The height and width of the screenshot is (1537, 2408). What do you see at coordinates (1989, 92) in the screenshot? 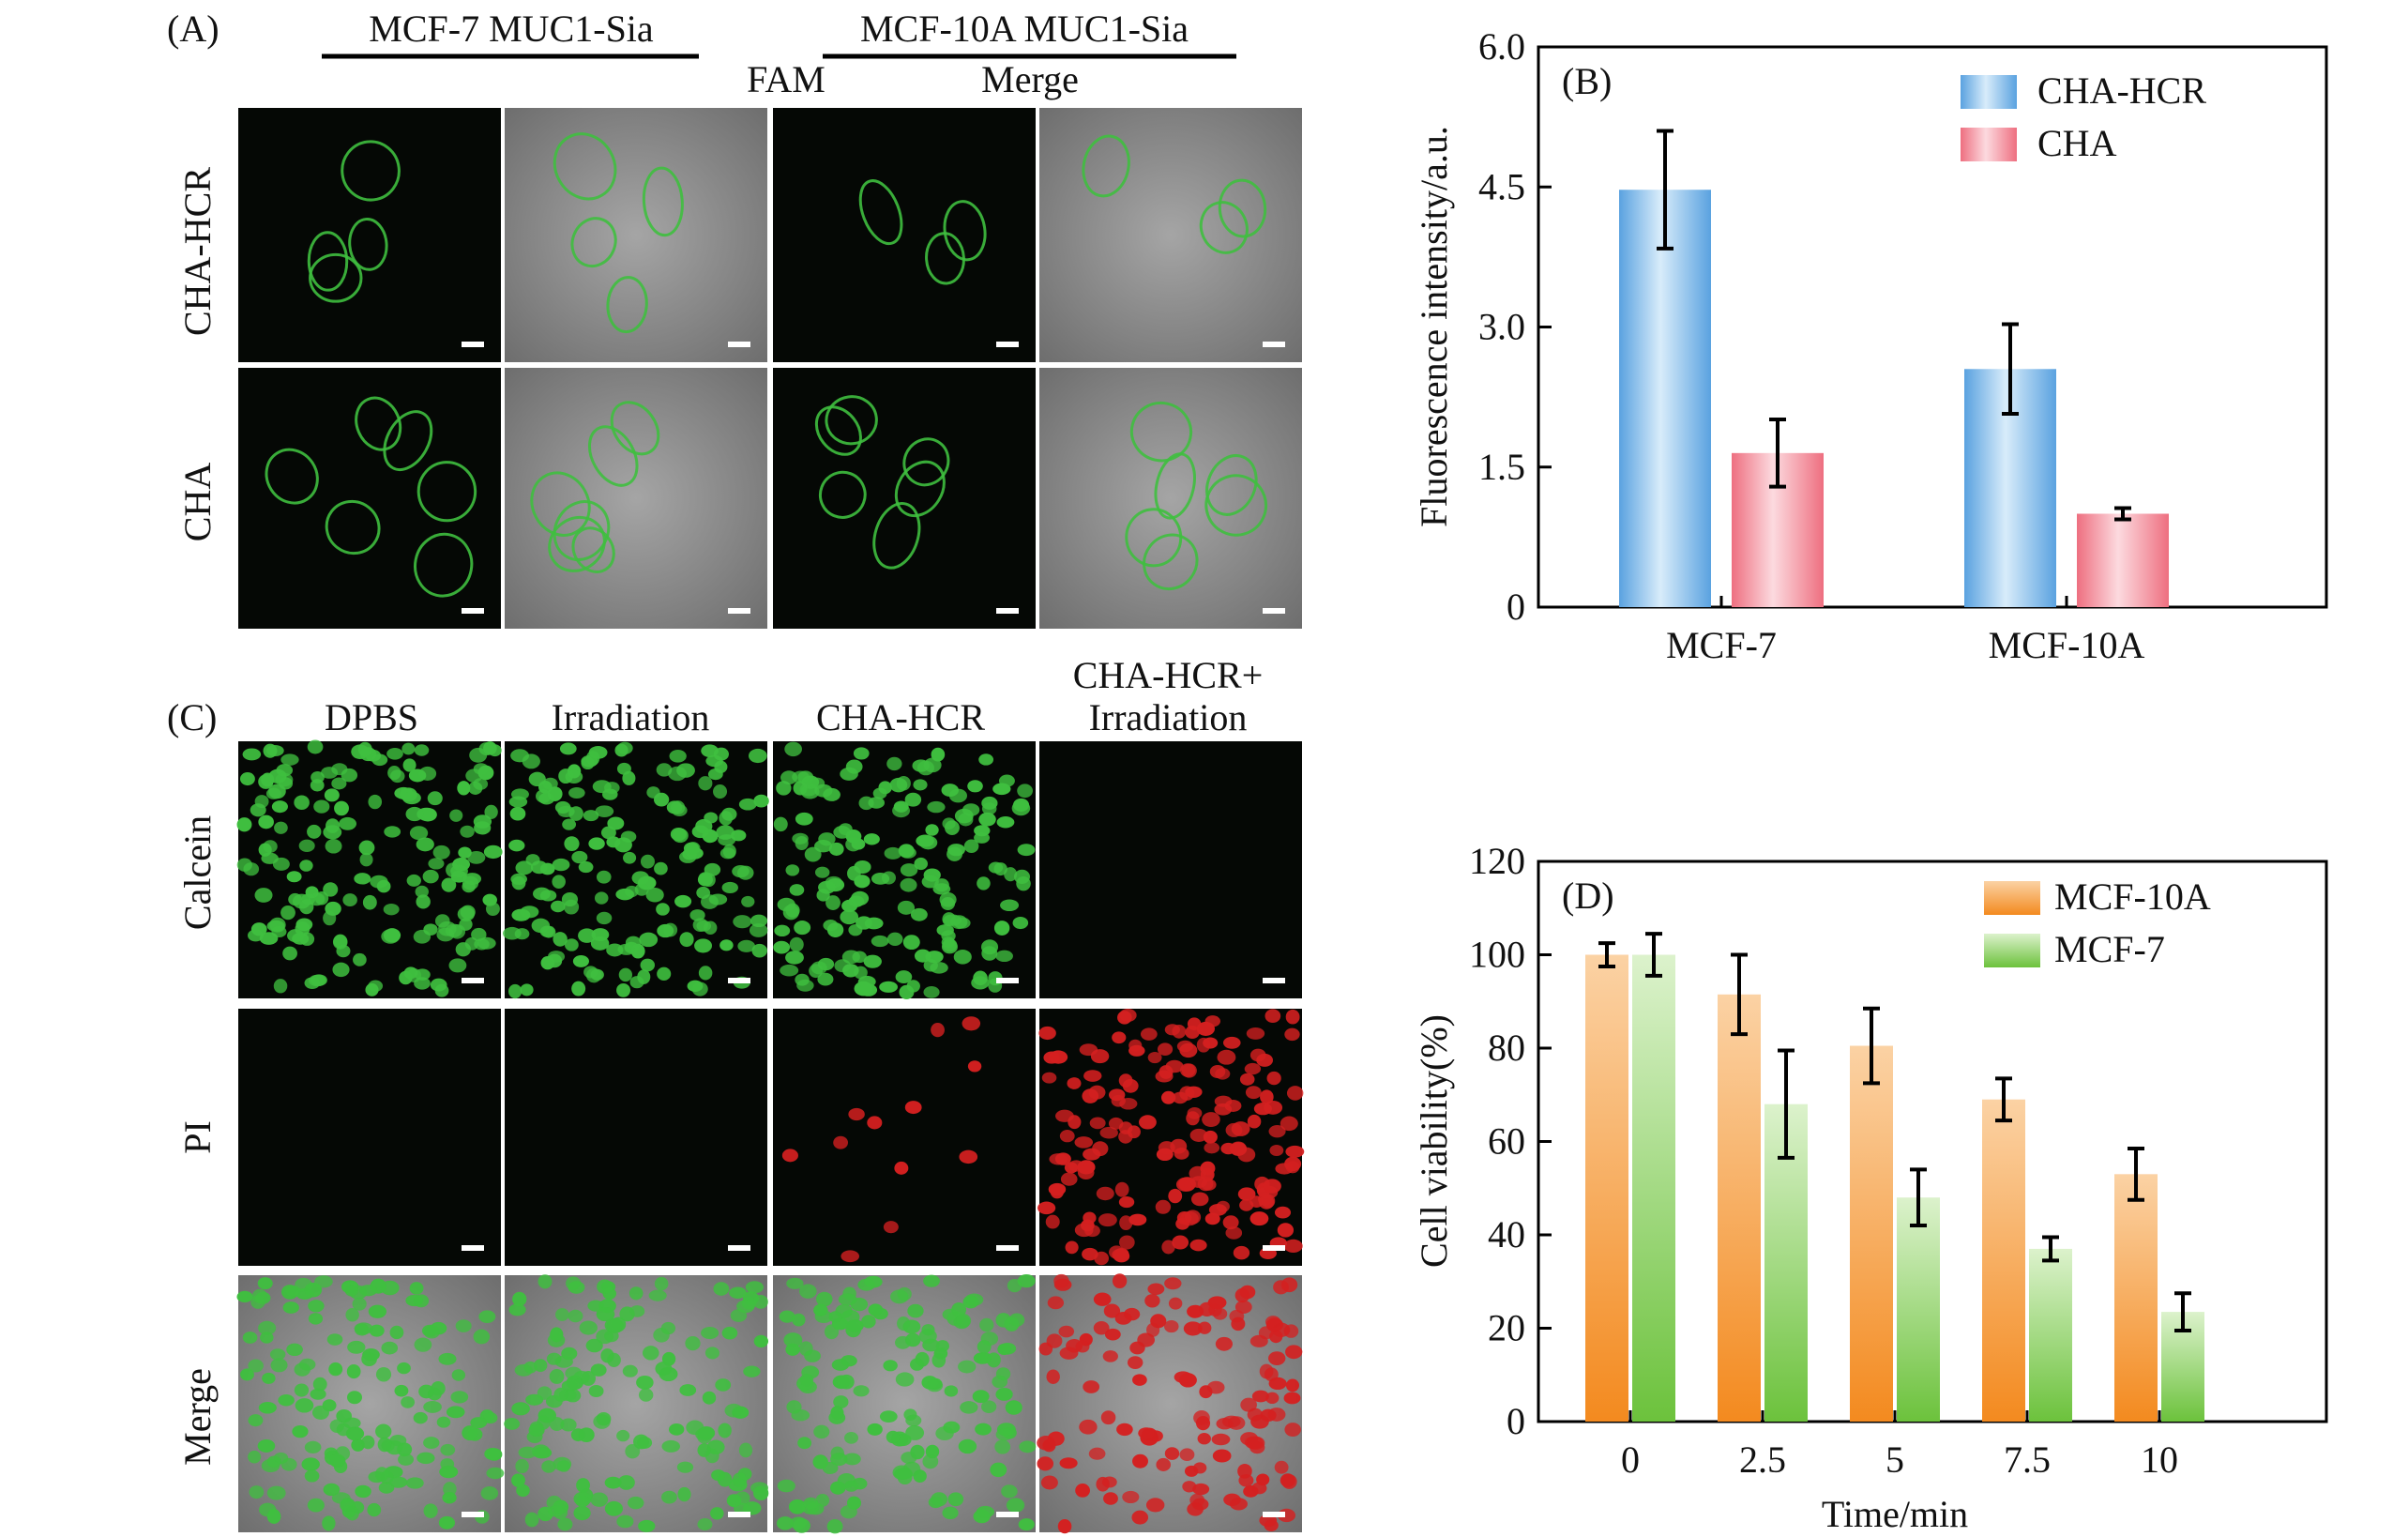
I see `legend-swatch-cha-hcr` at bounding box center [1989, 92].